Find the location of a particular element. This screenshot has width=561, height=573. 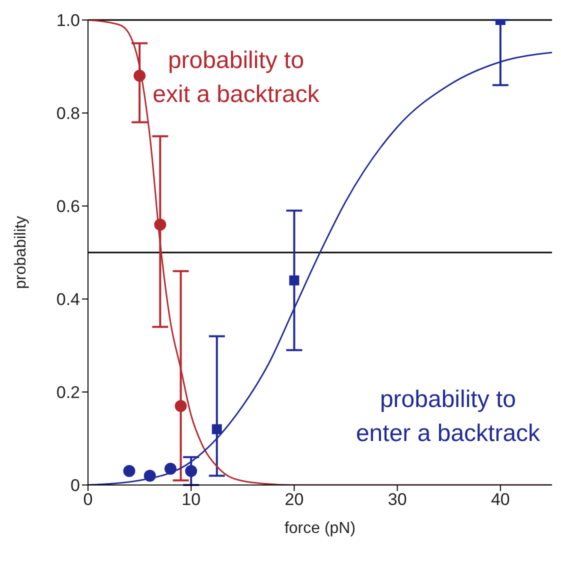

annotation: probability to exit a backtrack is located at coordinates (236, 78).